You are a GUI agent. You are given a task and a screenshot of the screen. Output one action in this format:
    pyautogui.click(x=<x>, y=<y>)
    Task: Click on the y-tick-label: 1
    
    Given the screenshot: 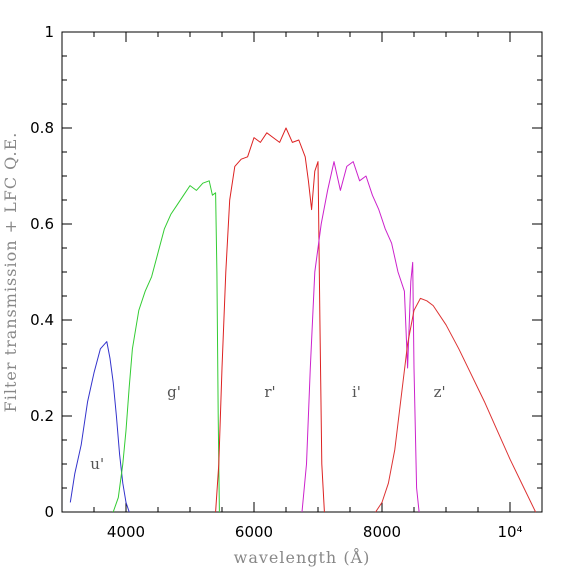 What is the action you would take?
    pyautogui.click(x=49, y=32)
    